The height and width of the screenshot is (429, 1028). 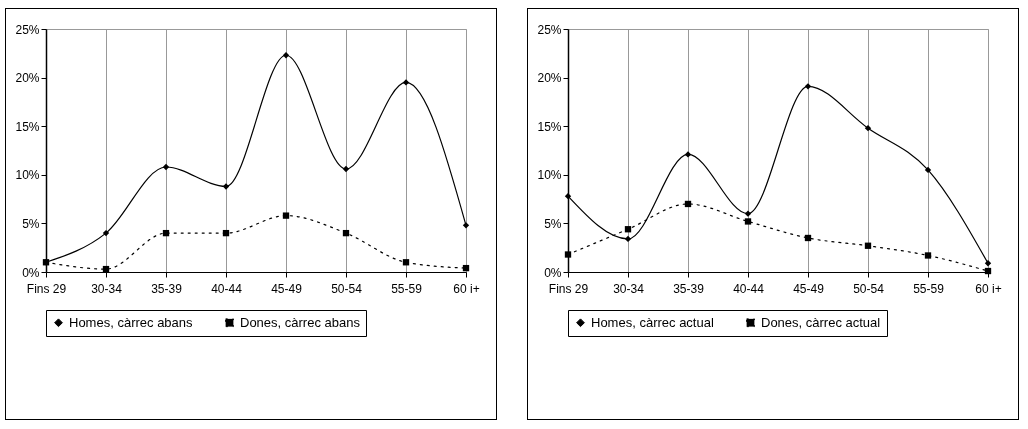 What do you see at coordinates (821, 322) in the screenshot?
I see `legend-label: Dones, càrrec actual` at bounding box center [821, 322].